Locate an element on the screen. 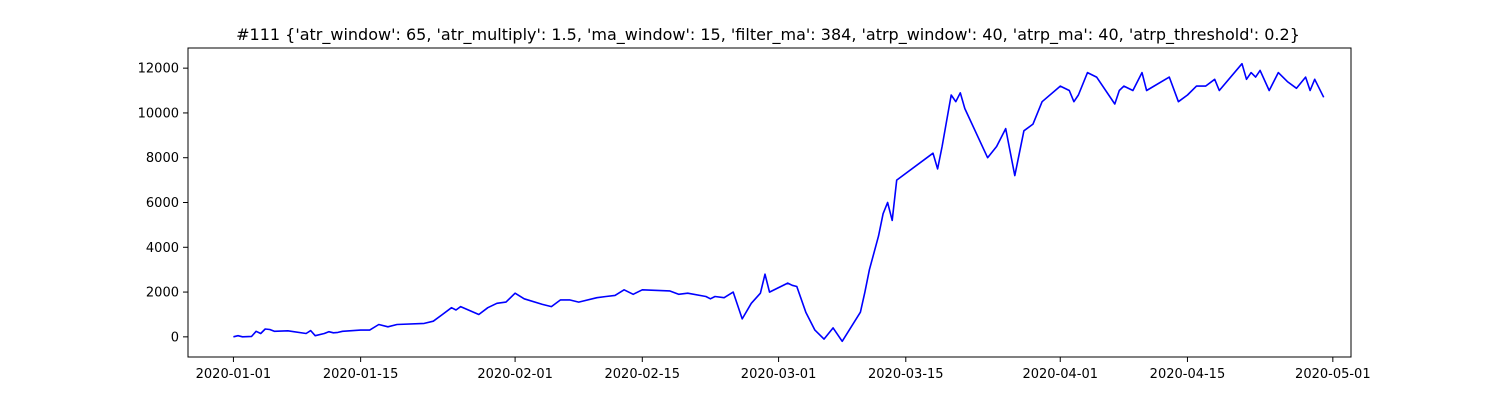  y-tick-label: 10000 is located at coordinates (158, 113).